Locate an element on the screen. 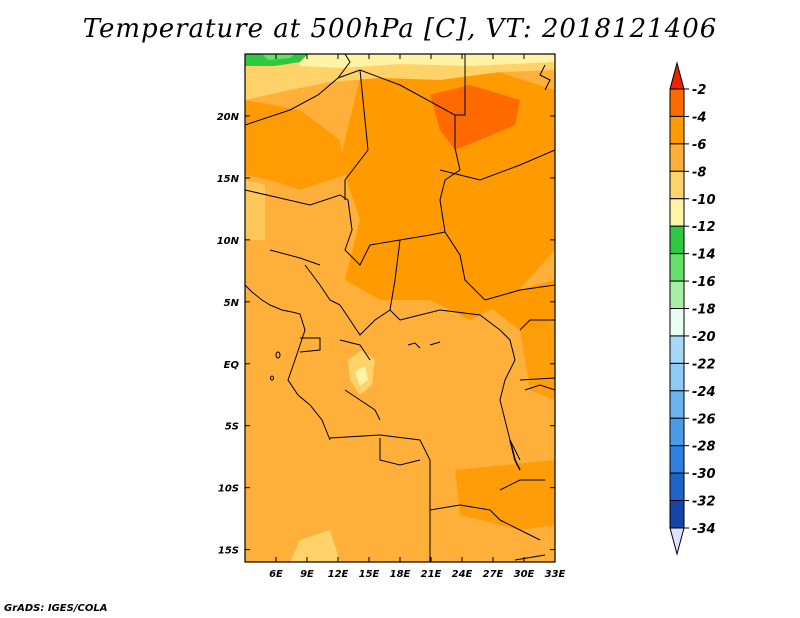 The height and width of the screenshot is (618, 800). lat-tick-label: 10S is located at coordinates (228, 489).